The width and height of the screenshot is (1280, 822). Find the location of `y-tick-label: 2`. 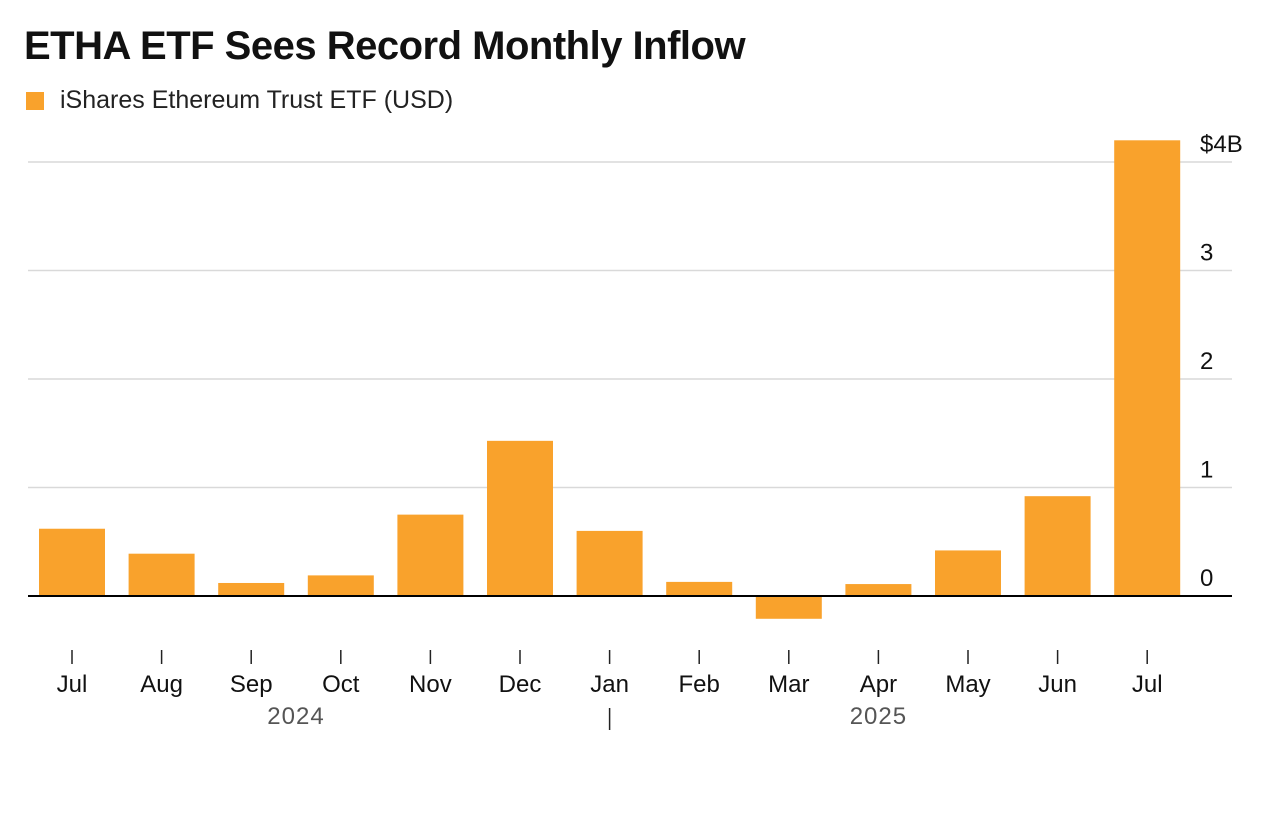

y-tick-label: 2 is located at coordinates (1206, 361).